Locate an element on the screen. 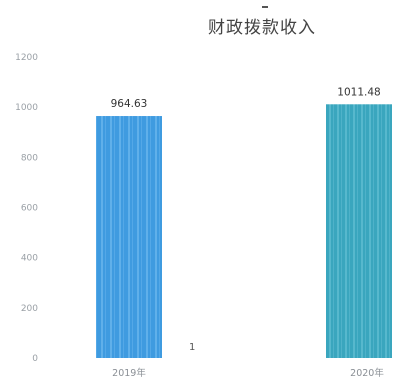 The image size is (404, 380). y-tick-label: 400 is located at coordinates (29, 259).